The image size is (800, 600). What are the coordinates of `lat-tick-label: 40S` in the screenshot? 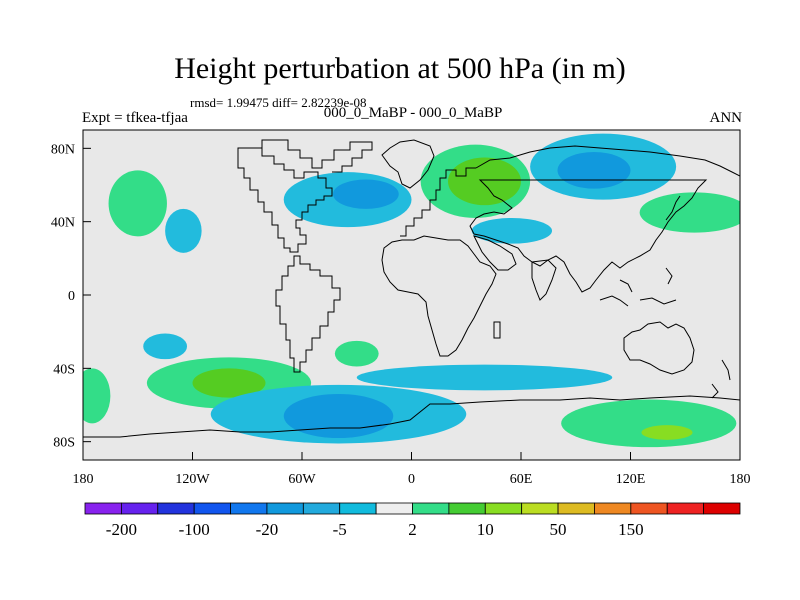 It's located at (64, 369).